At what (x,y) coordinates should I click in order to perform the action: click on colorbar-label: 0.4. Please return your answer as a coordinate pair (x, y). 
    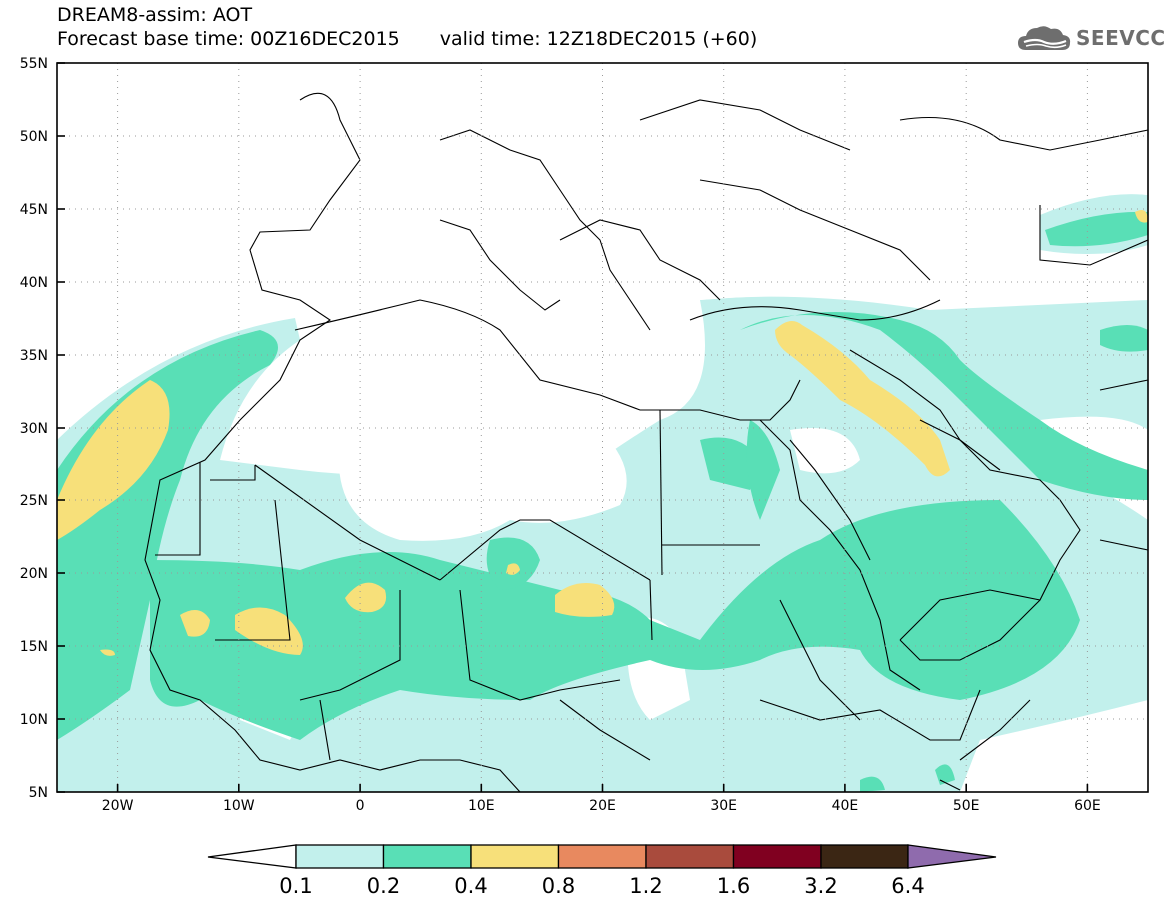
    Looking at the image, I should click on (470, 886).